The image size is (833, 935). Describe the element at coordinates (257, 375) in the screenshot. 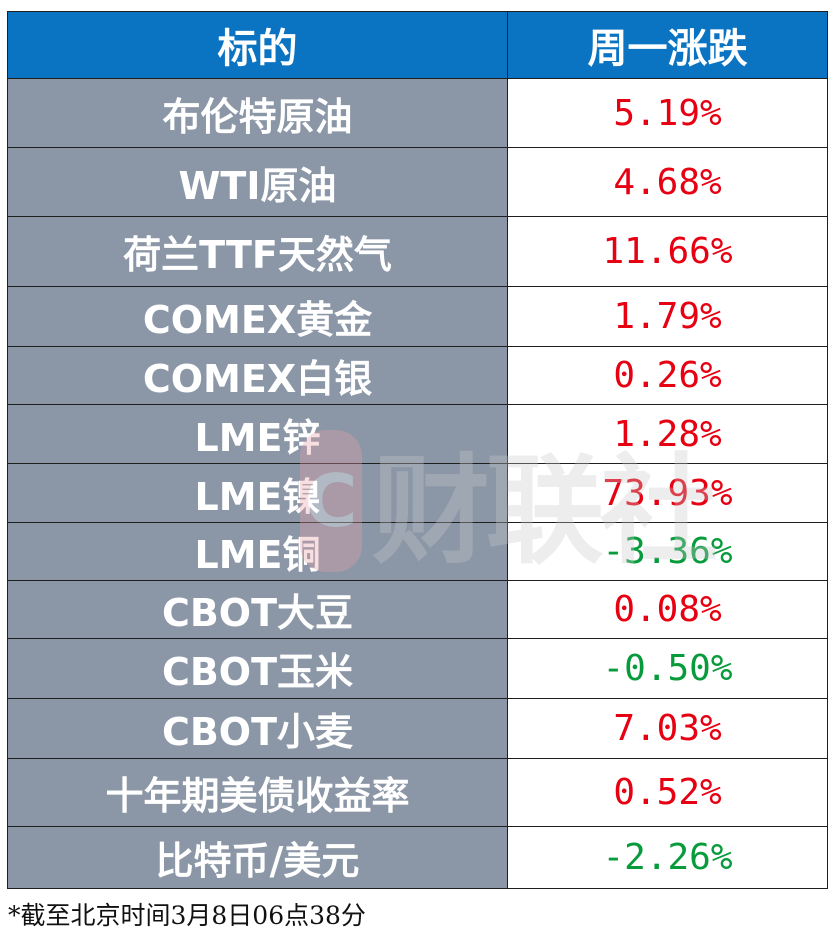

I see `asset-name: COMEX白银` at that location.